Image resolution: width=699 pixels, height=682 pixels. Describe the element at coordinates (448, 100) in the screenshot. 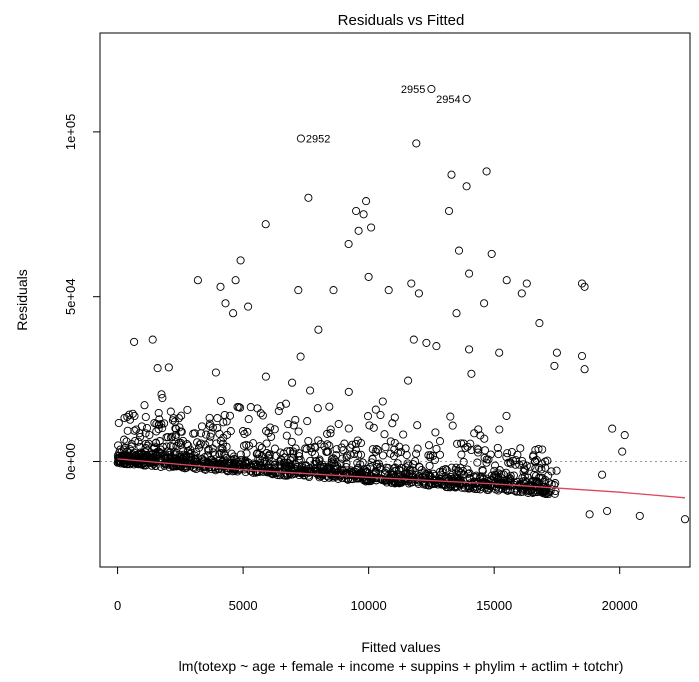

I see `point-label: 2954` at that location.